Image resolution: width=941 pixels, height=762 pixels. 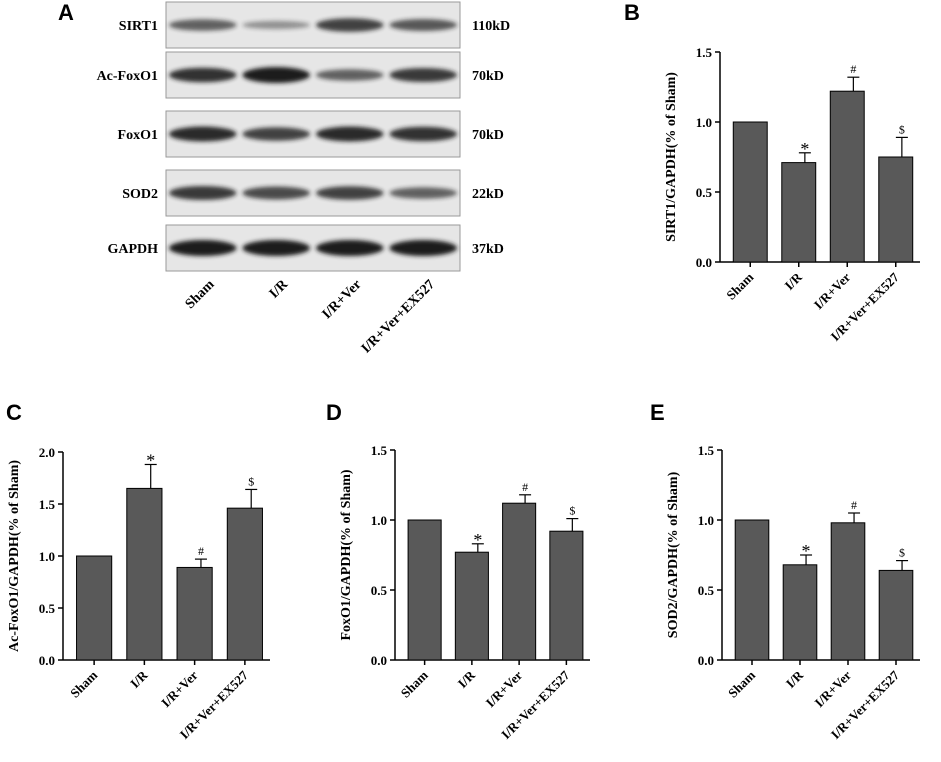 What do you see at coordinates (346, 554) in the screenshot?
I see `y-axis-label: FoxO1/GAPDH(% of Sham)` at bounding box center [346, 554].